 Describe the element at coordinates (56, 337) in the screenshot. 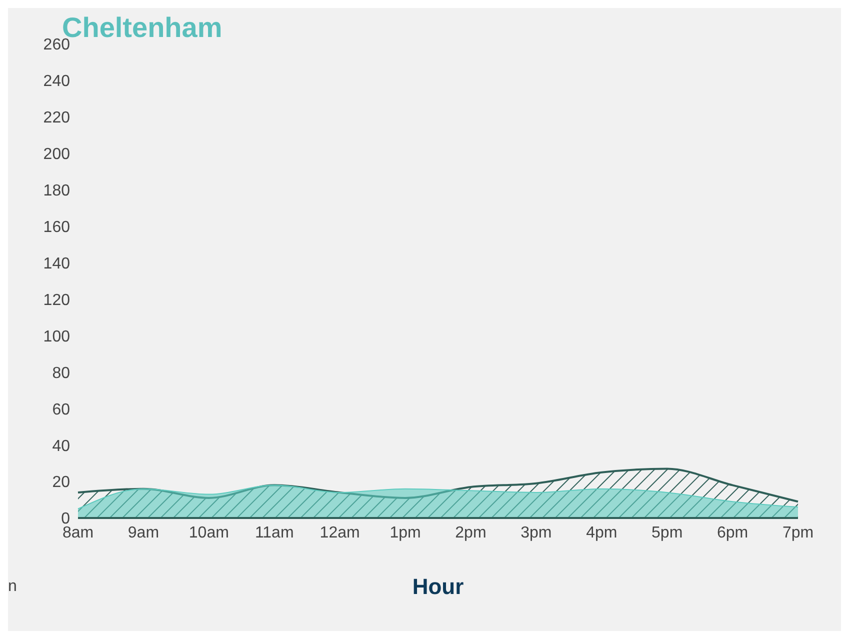

I see `y-tick-label: 100` at that location.